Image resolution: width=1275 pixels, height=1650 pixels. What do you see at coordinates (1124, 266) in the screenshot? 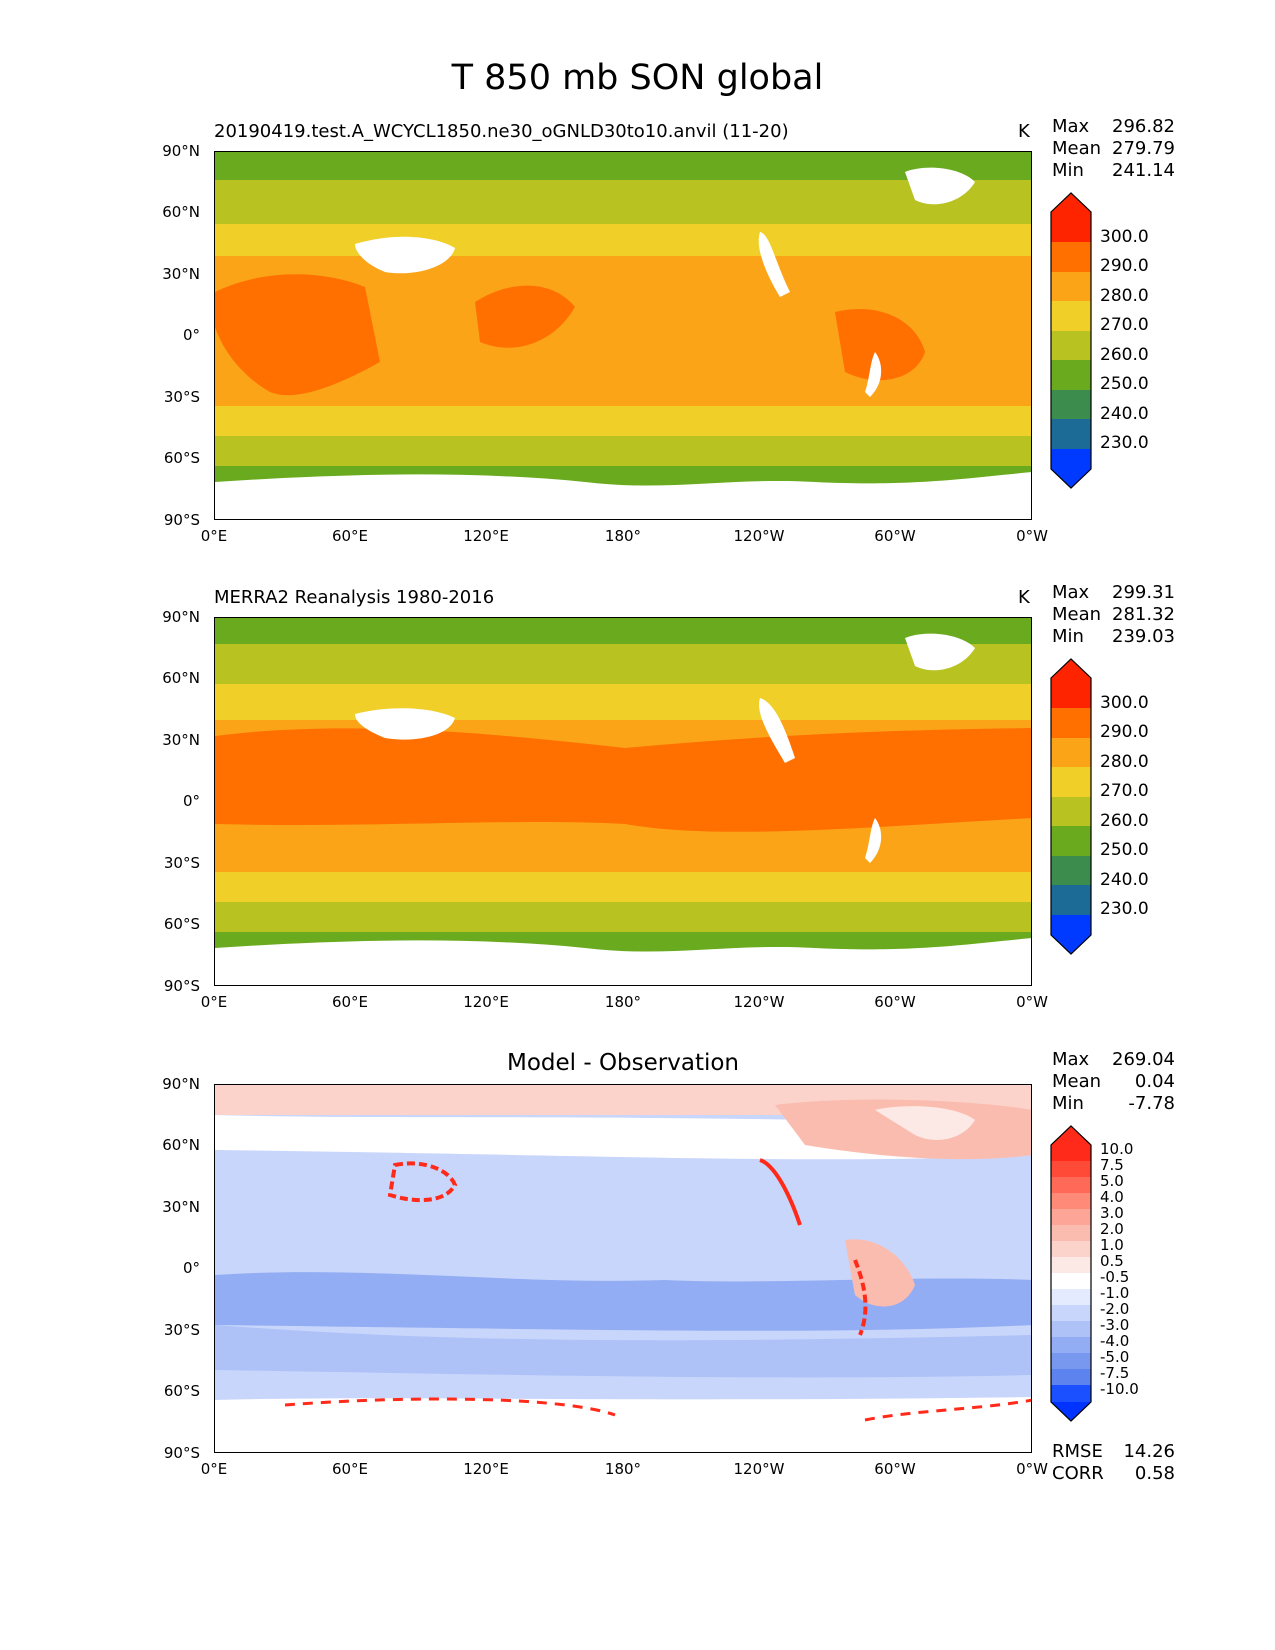
I see `colorbar-label: 290.0` at bounding box center [1124, 266].